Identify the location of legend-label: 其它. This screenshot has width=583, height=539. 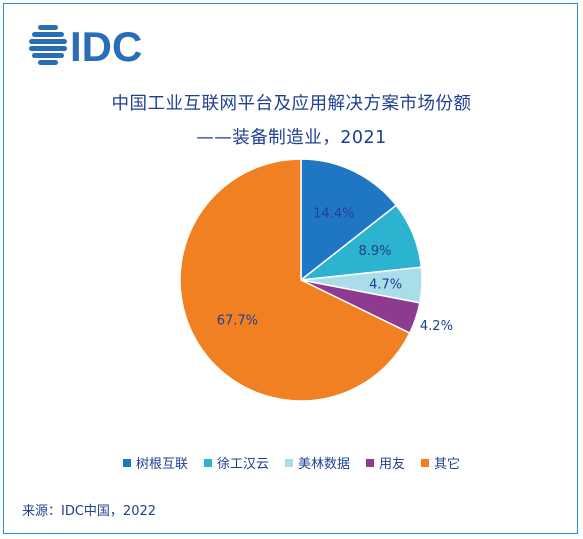
(447, 464).